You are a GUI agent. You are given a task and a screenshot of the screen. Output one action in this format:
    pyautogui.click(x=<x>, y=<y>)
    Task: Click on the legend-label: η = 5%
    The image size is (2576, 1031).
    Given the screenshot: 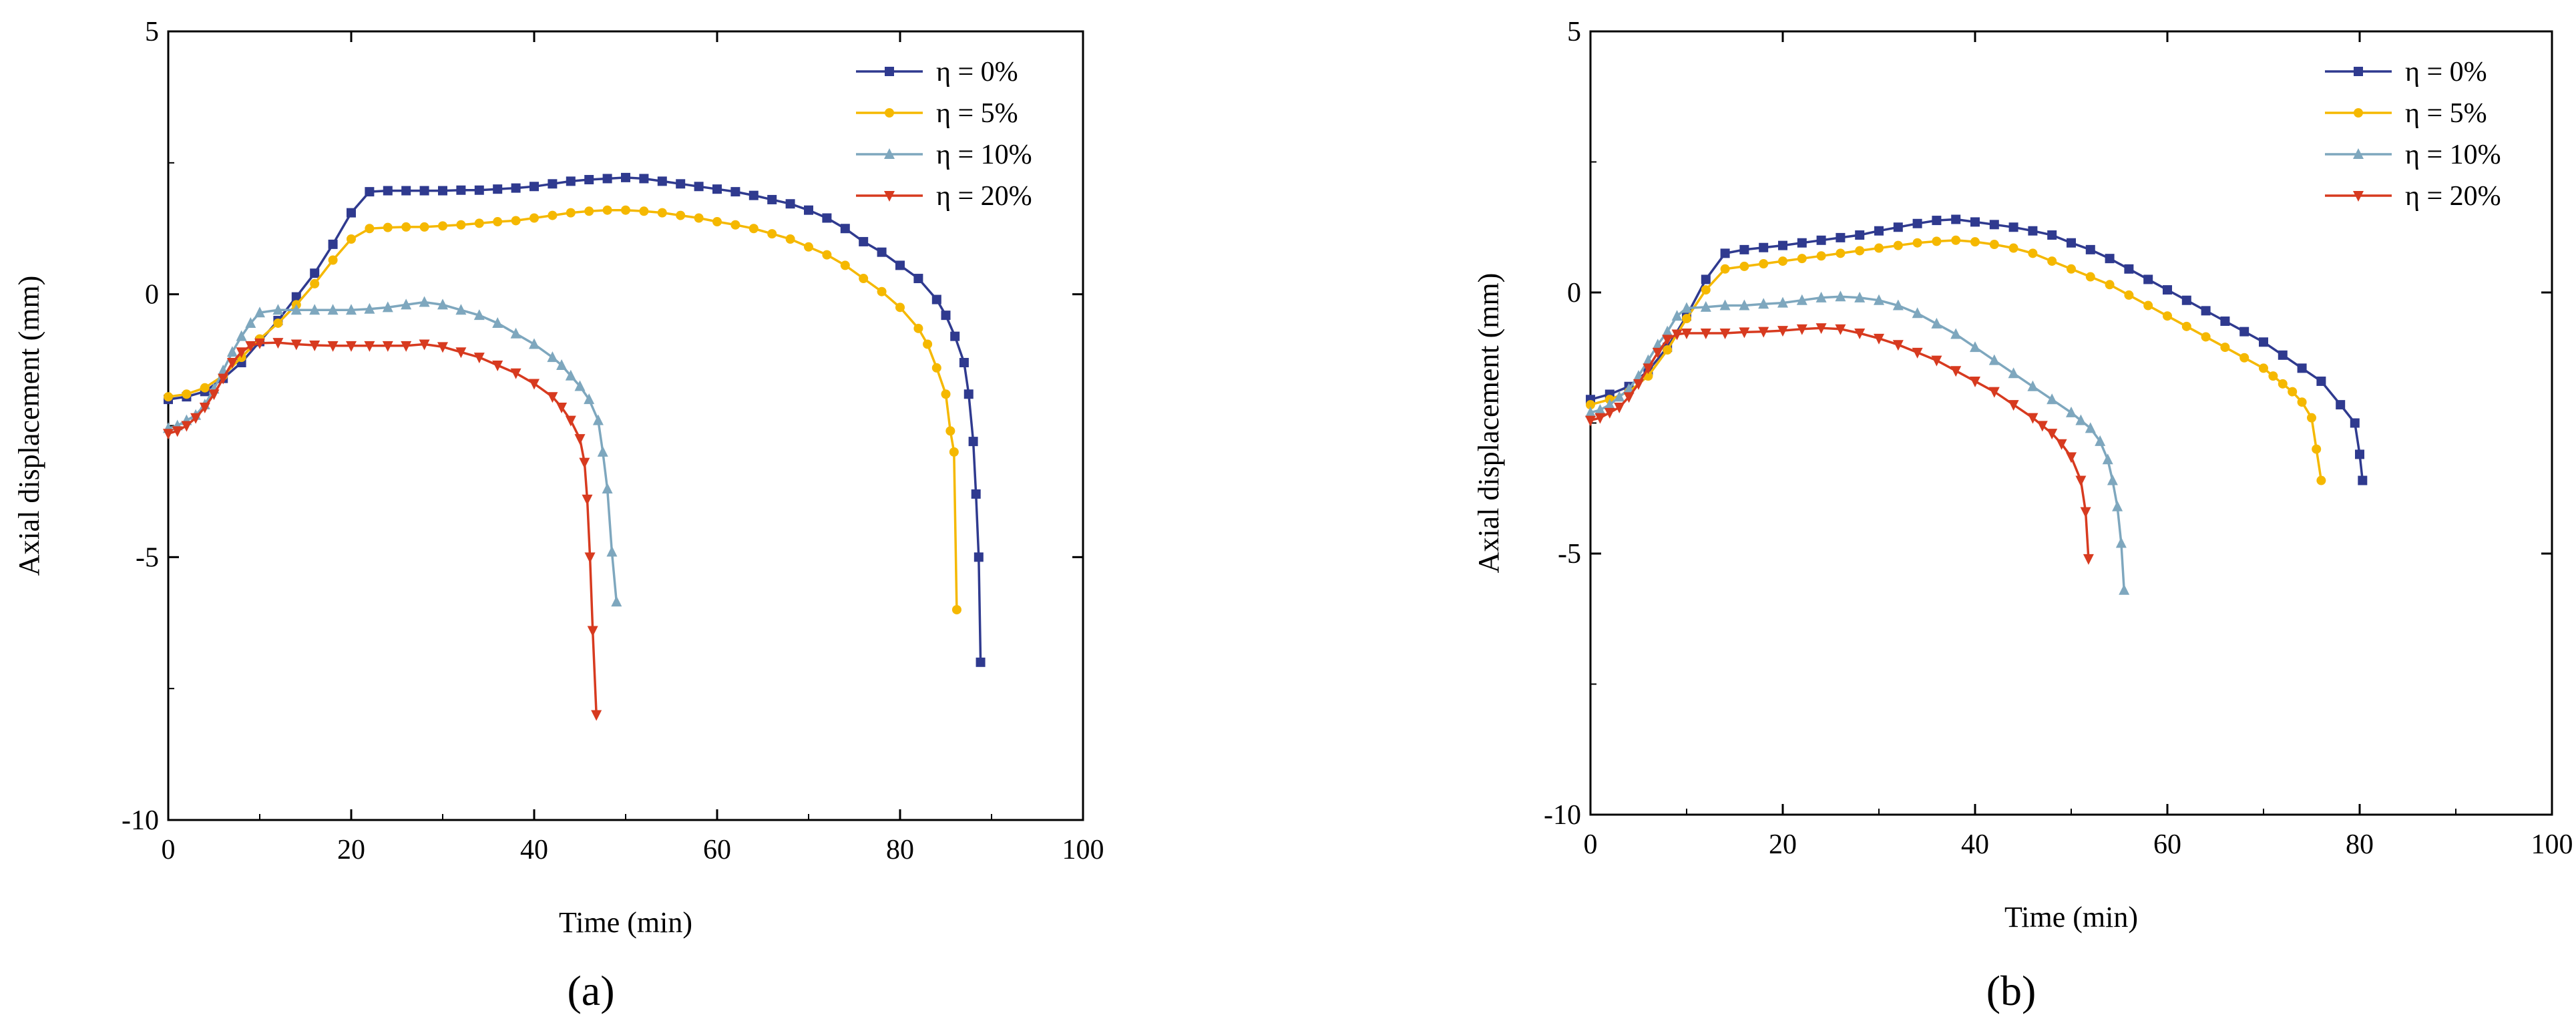 What is the action you would take?
    pyautogui.click(x=2446, y=113)
    